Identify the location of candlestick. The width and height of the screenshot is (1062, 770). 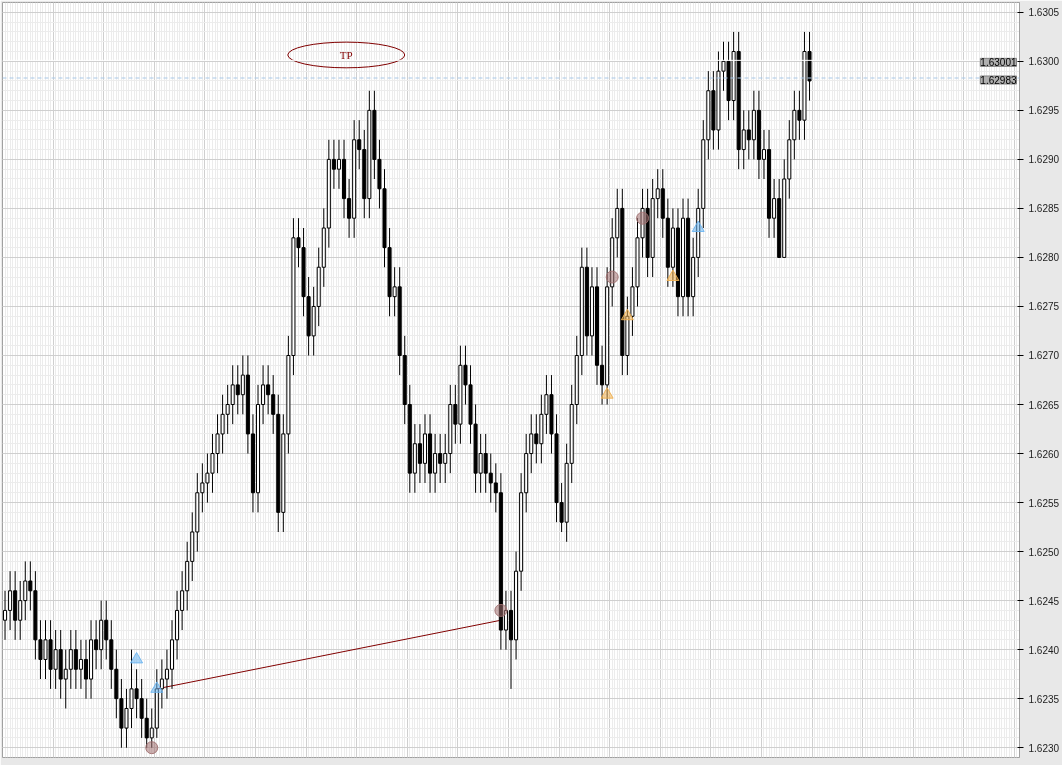
(5, 615).